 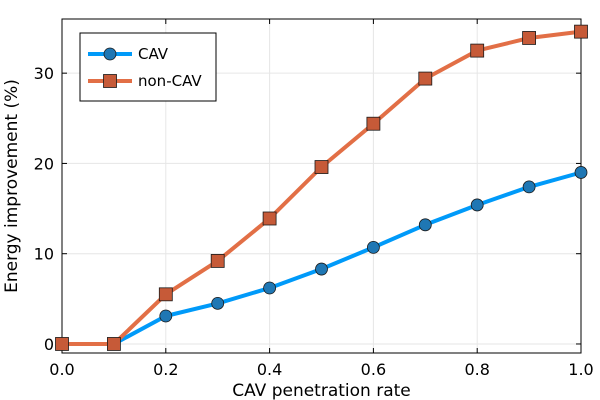 What do you see at coordinates (165, 369) in the screenshot?
I see `x-tick-label: 0.2` at bounding box center [165, 369].